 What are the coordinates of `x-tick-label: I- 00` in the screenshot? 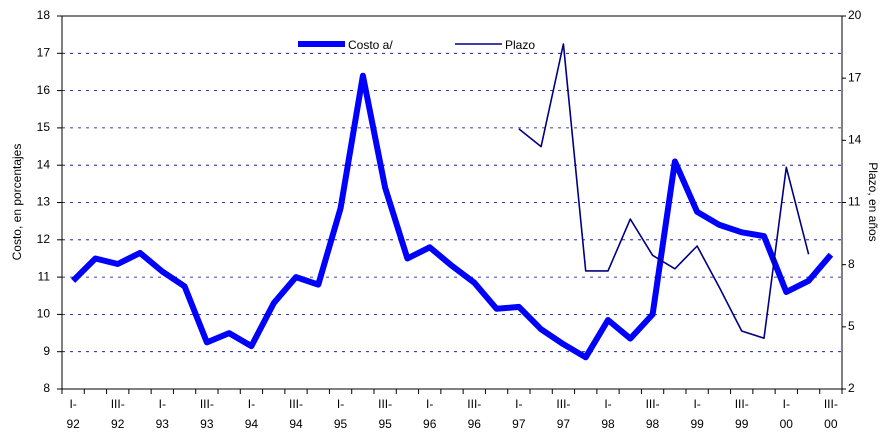 It's located at (786, 414).